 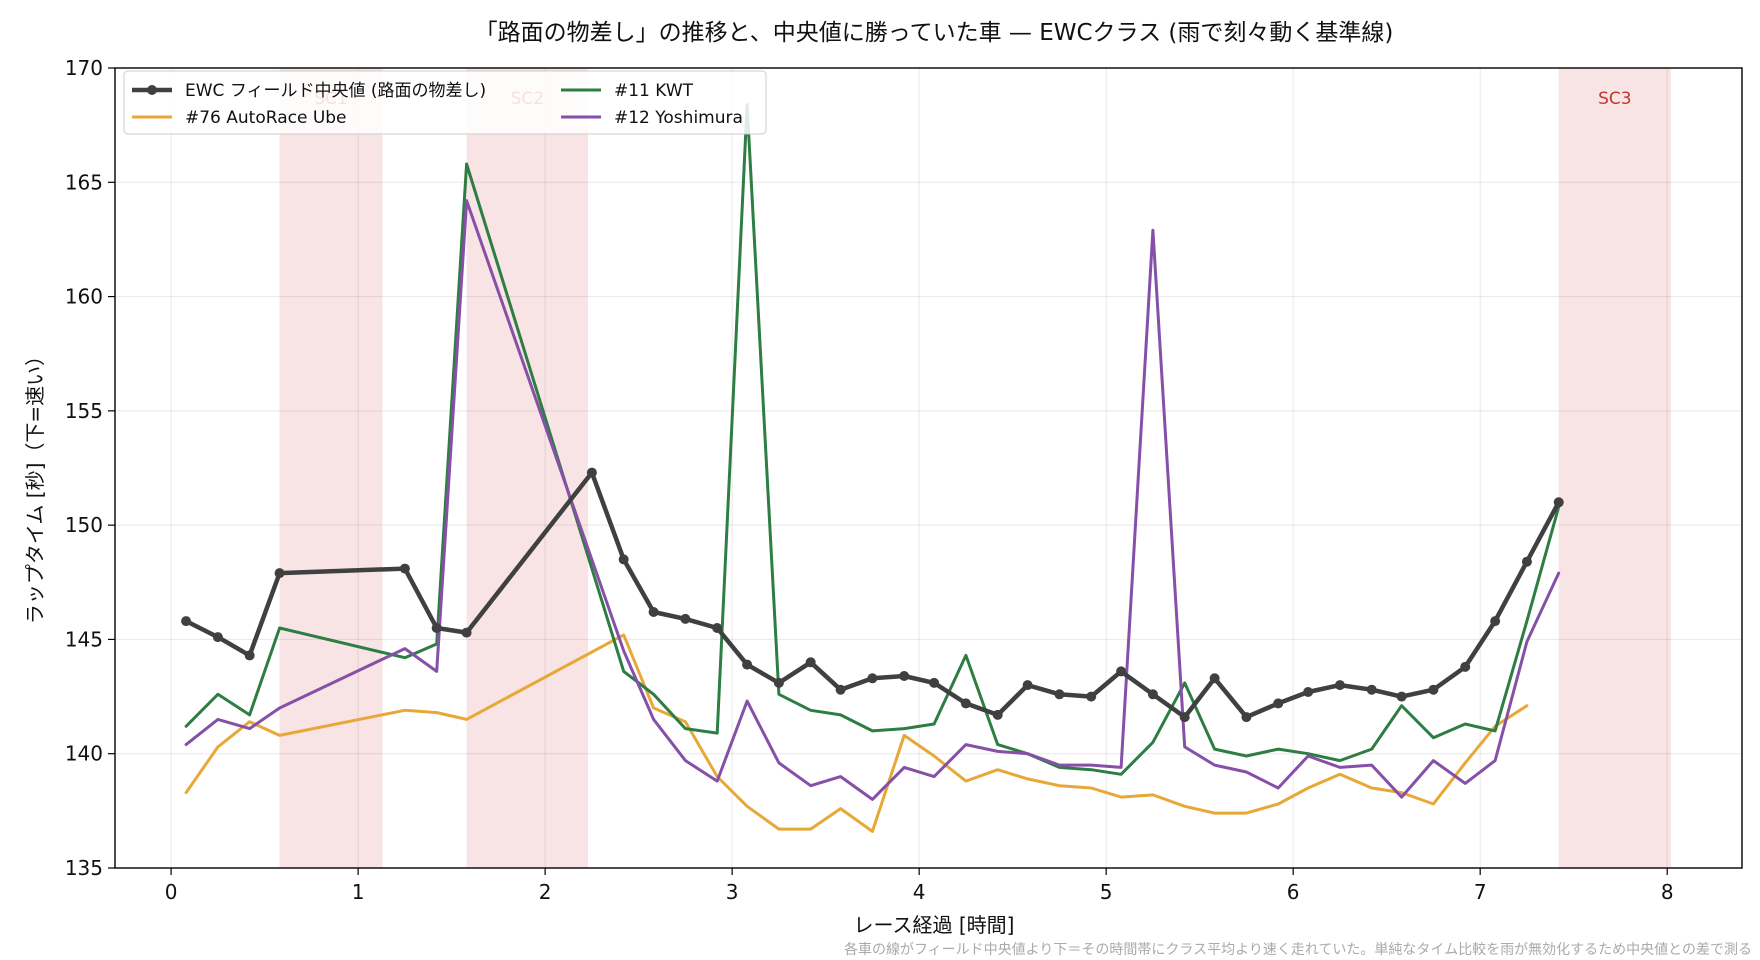 What do you see at coordinates (35, 485) in the screenshot?
I see `y-axis-label: ラップタイム [秒]（下=速い）` at bounding box center [35, 485].